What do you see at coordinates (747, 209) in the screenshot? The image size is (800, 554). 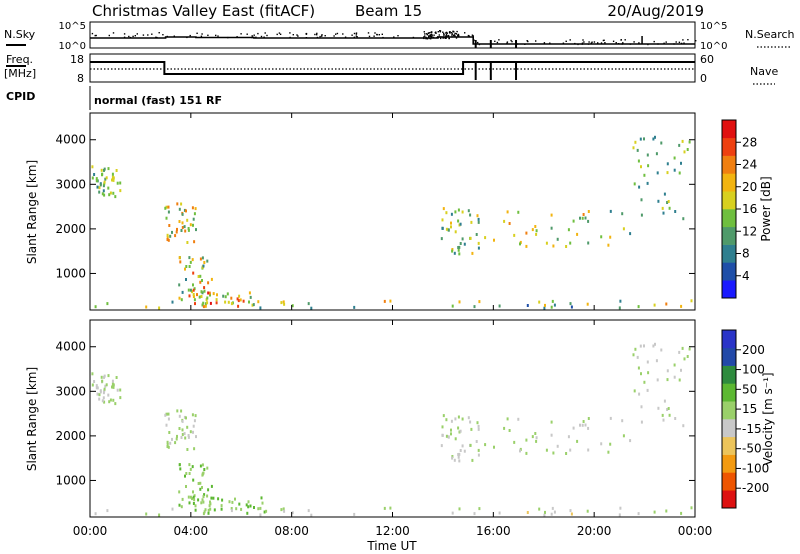 I see `power-colorbar: 4 8 12 16 20 24 28 Power [dB]` at bounding box center [747, 209].